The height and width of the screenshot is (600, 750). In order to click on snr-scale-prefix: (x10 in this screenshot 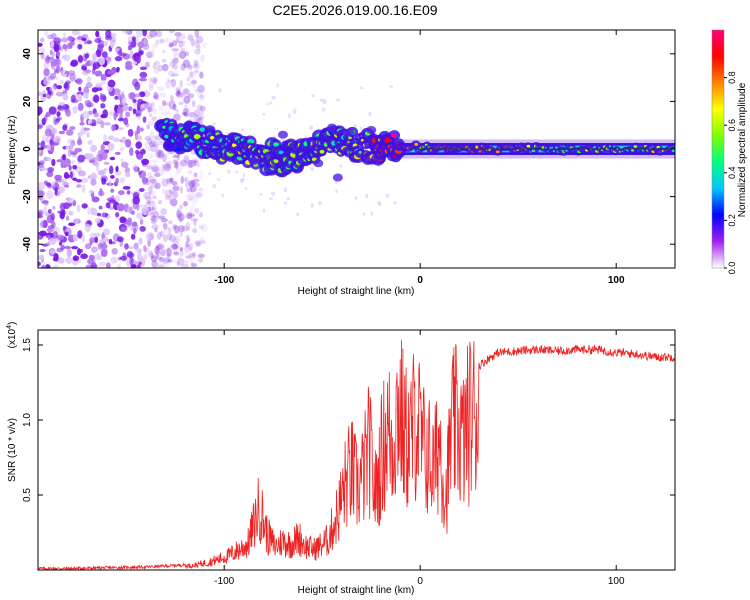, I will do `click(12, 338)`.